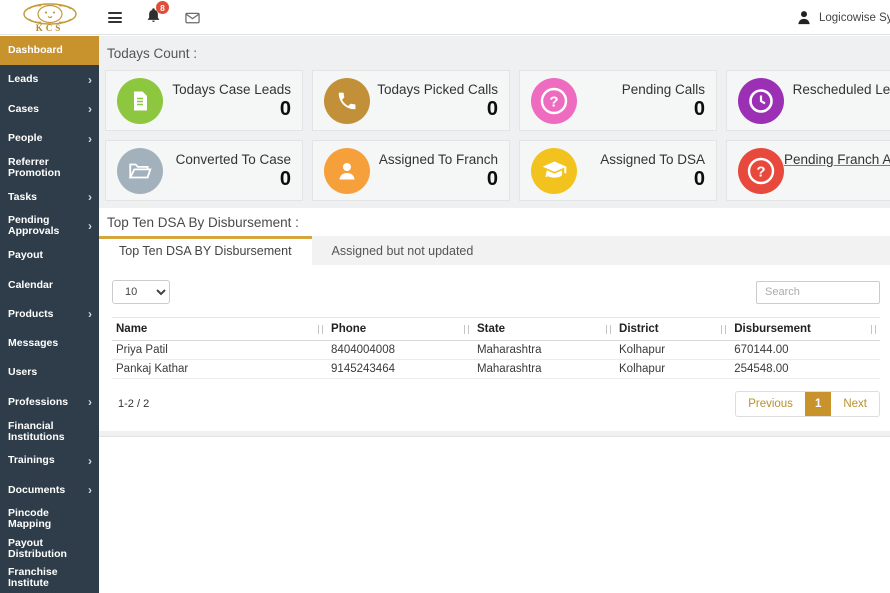 The height and width of the screenshot is (593, 890). I want to click on notifications-button: 8, so click(157, 14).